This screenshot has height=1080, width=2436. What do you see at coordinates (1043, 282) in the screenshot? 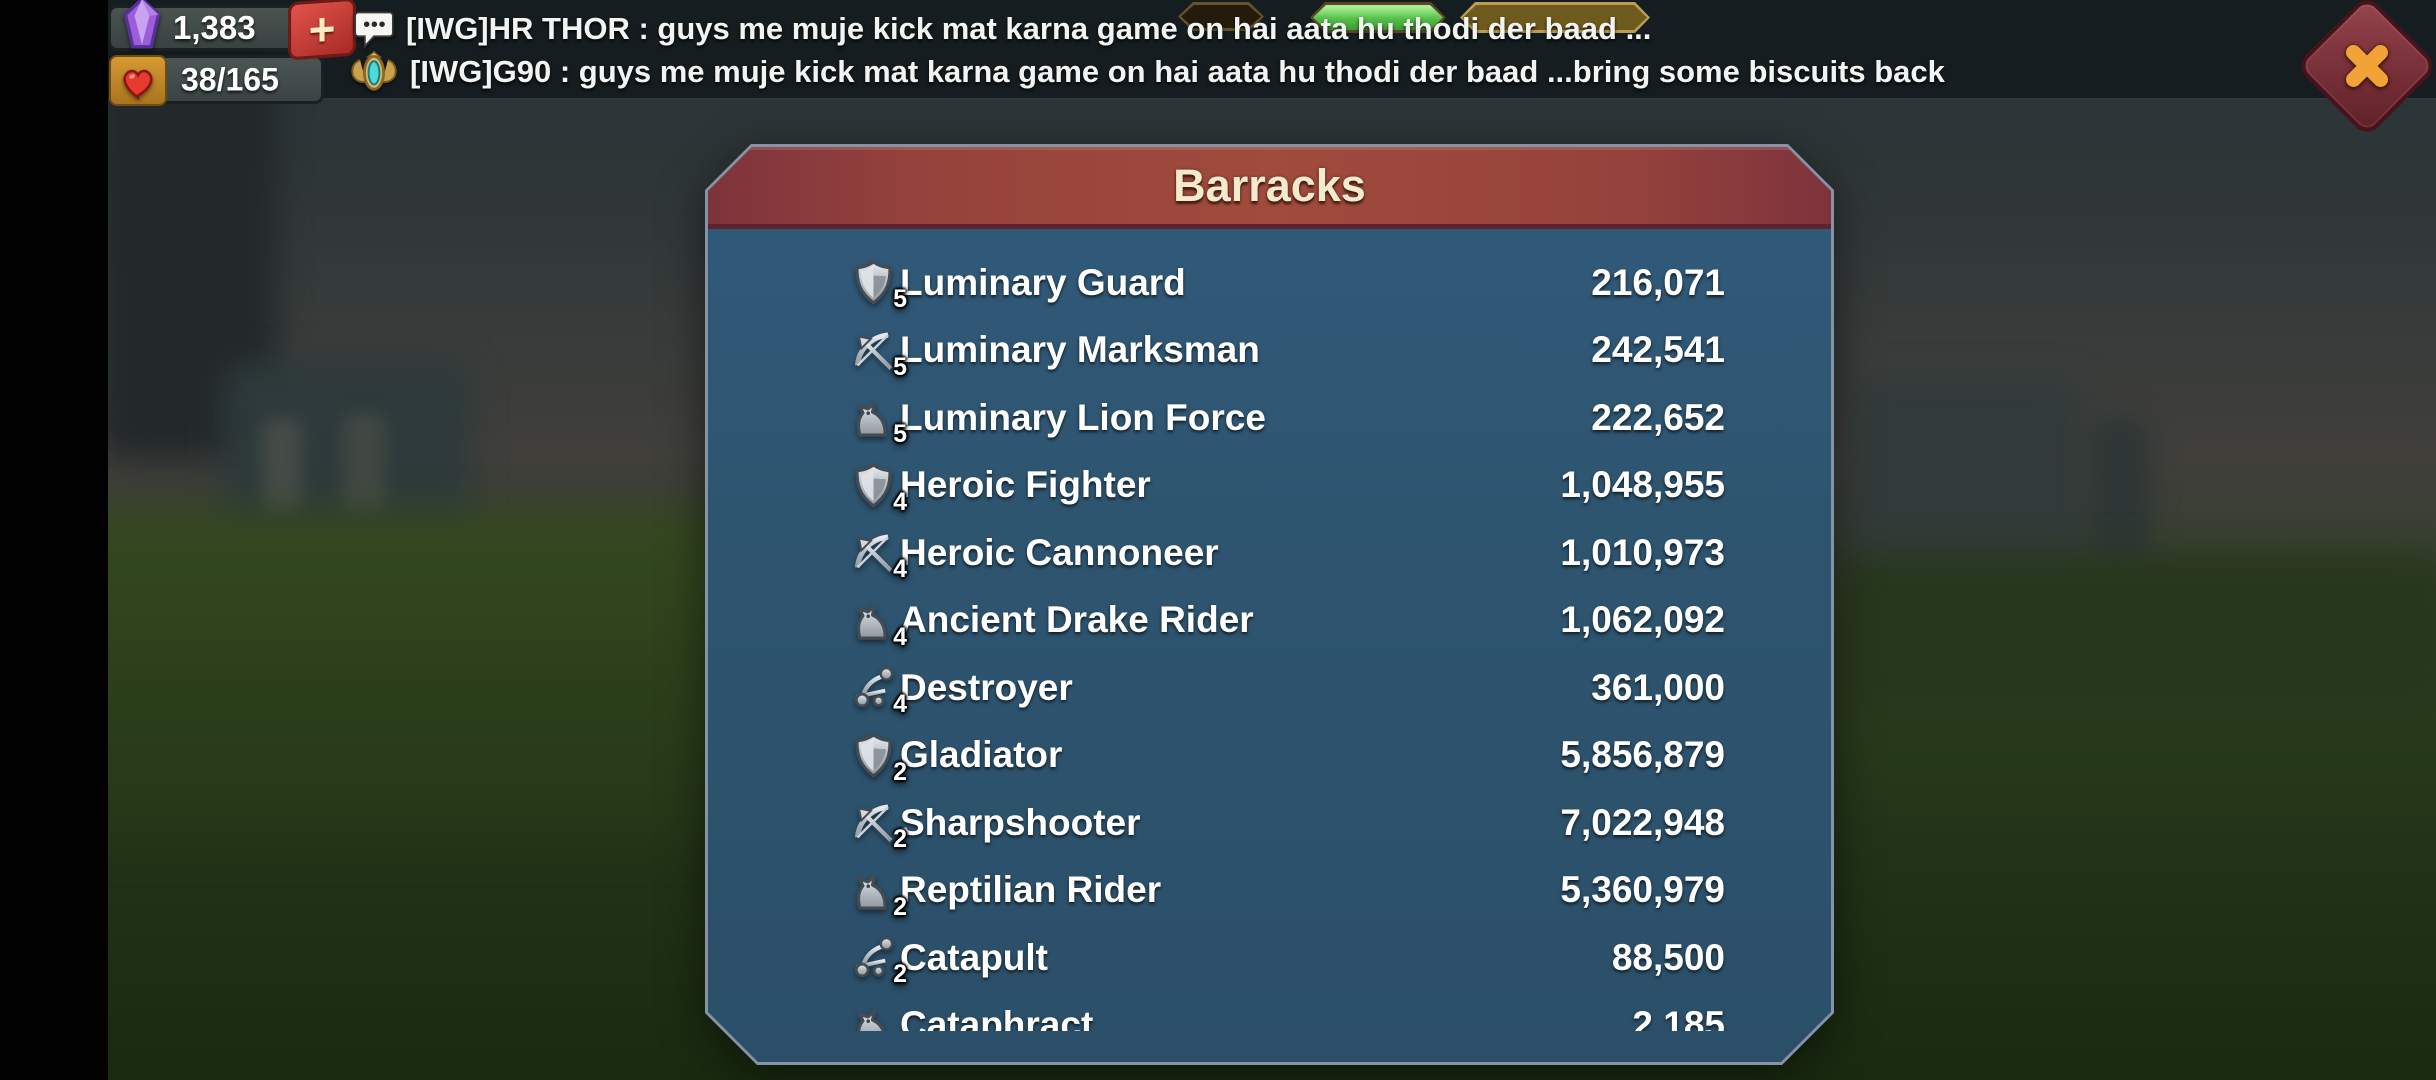
I see `troop-name: Luminary Guard` at bounding box center [1043, 282].